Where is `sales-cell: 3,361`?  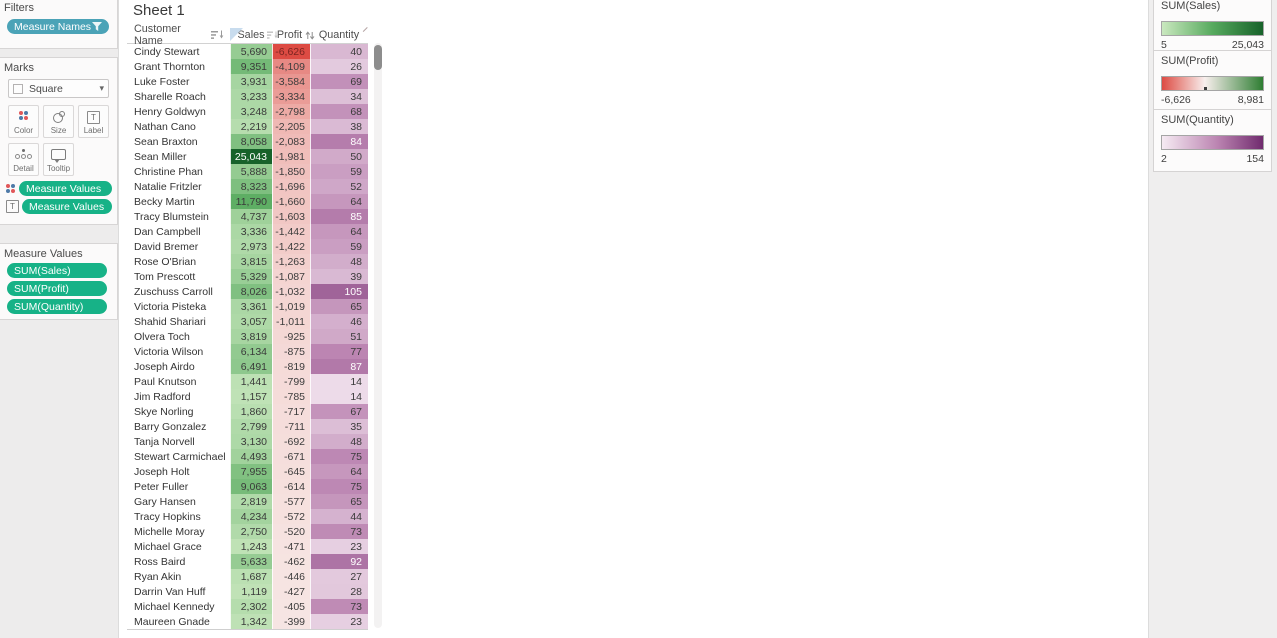 sales-cell: 3,361 is located at coordinates (251, 306).